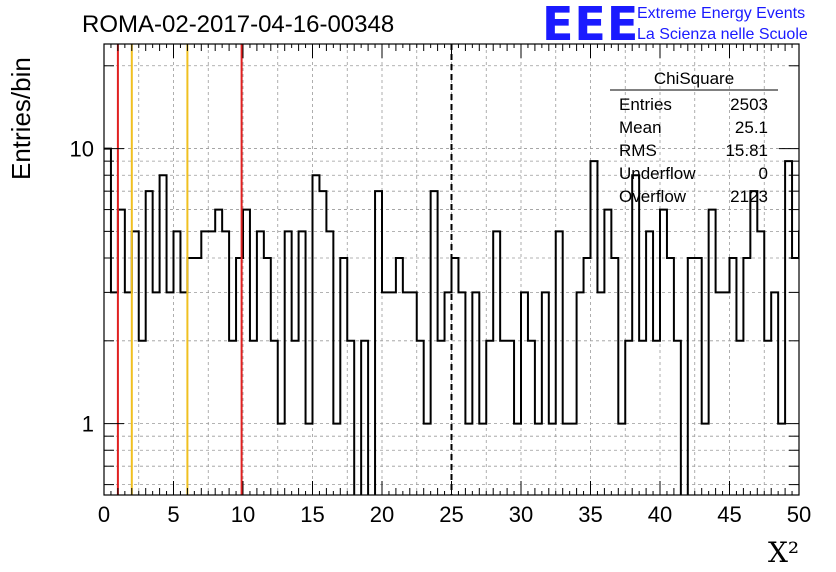  What do you see at coordinates (783, 552) in the screenshot?
I see `x-axis-label: X²` at bounding box center [783, 552].